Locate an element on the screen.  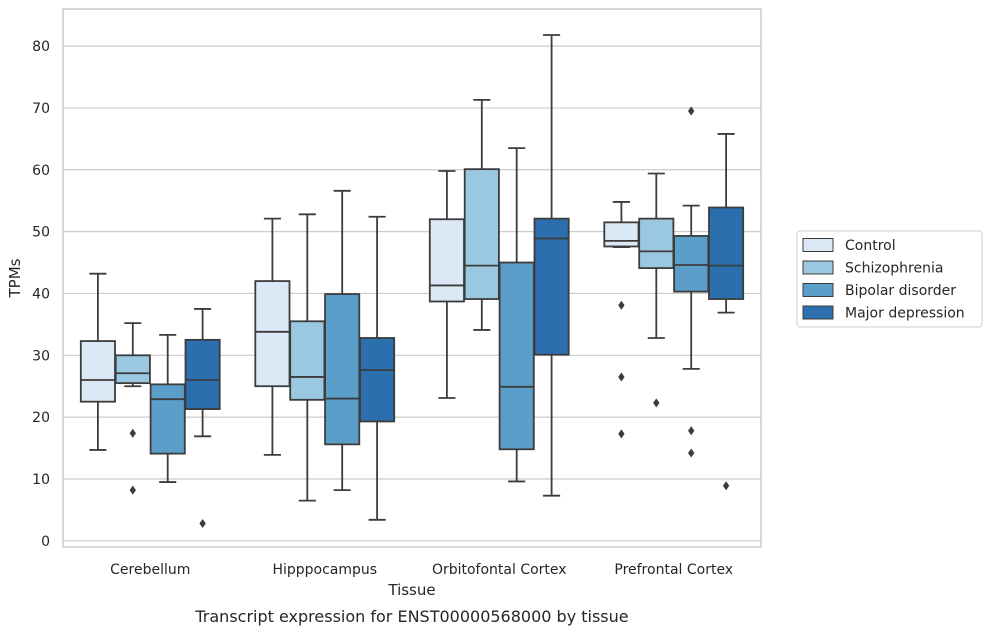
y-tick-label: 10 is located at coordinates (41, 480).